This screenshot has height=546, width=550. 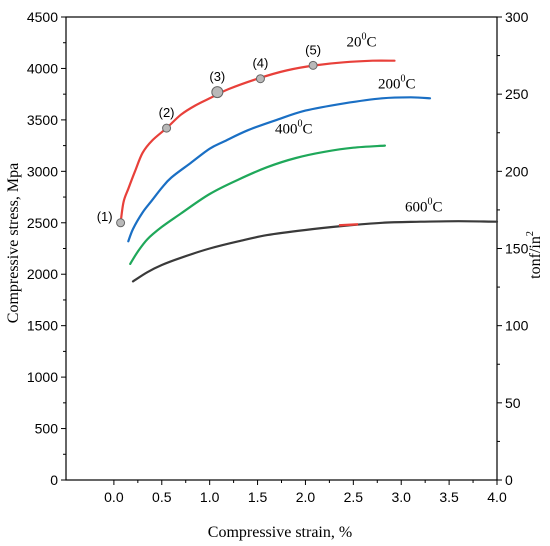 I want to click on y2-tick-label: 100, so click(x=517, y=326).